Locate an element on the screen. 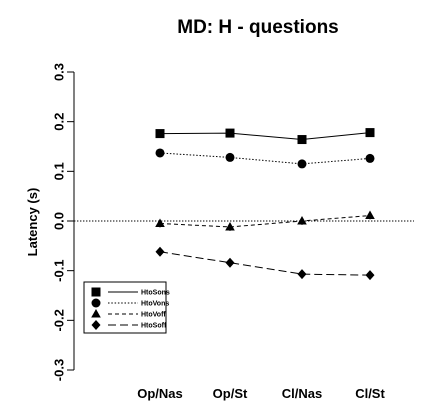 The width and height of the screenshot is (429, 403). x-tick-label: Cl/St is located at coordinates (370, 393).